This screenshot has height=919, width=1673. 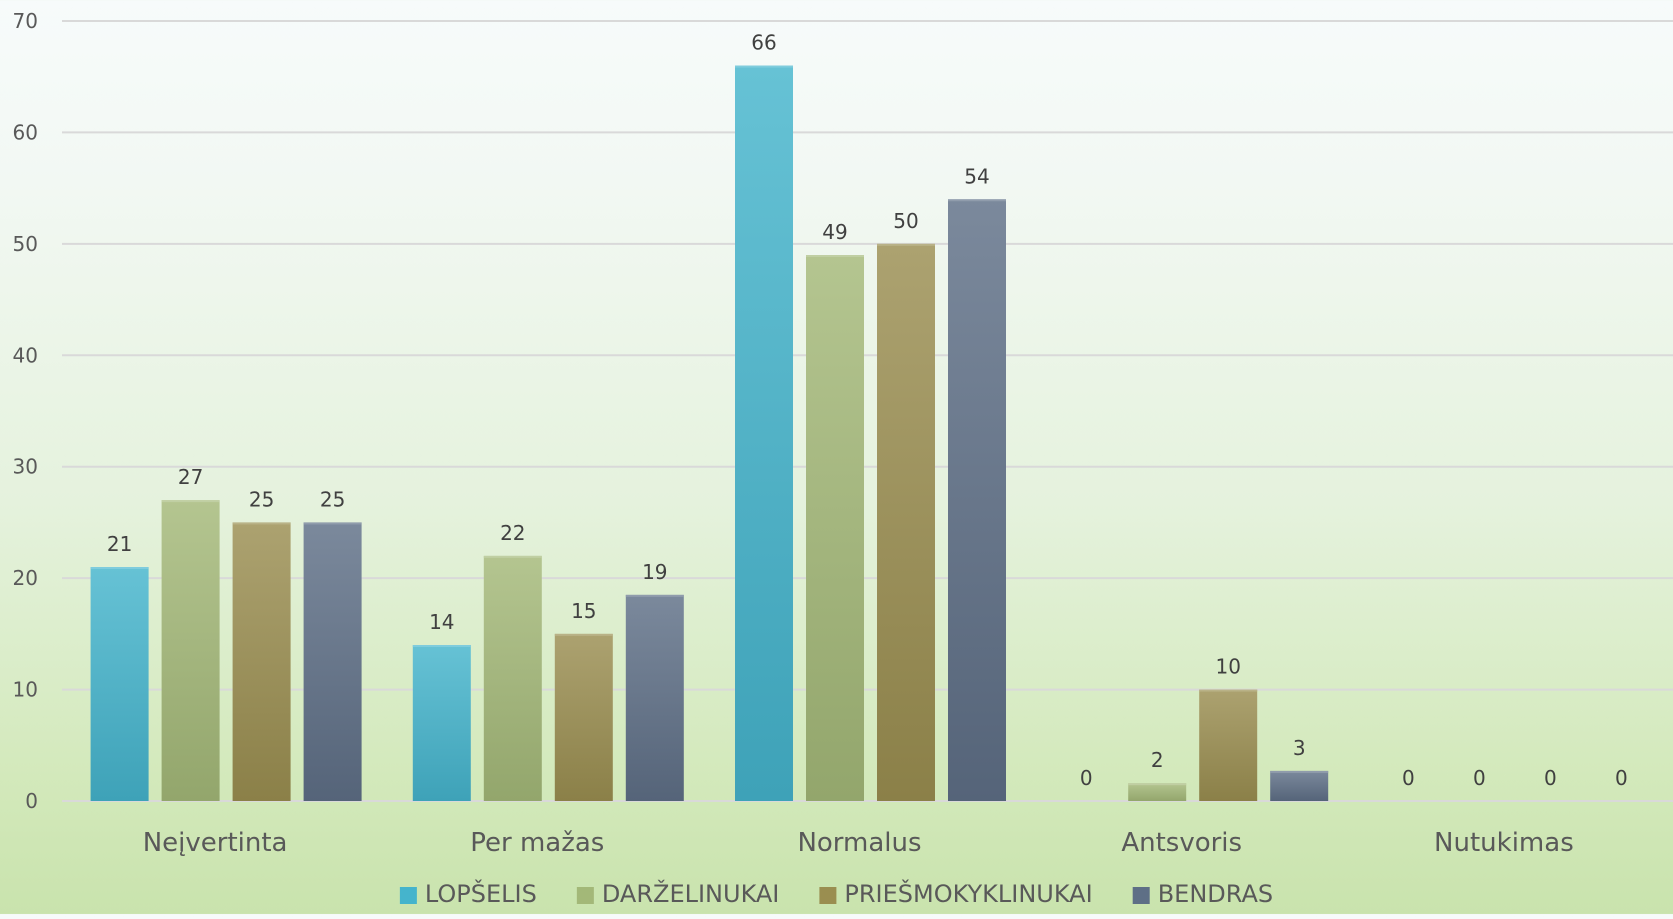 I want to click on bar-darželinukai-2, so click(x=835, y=528).